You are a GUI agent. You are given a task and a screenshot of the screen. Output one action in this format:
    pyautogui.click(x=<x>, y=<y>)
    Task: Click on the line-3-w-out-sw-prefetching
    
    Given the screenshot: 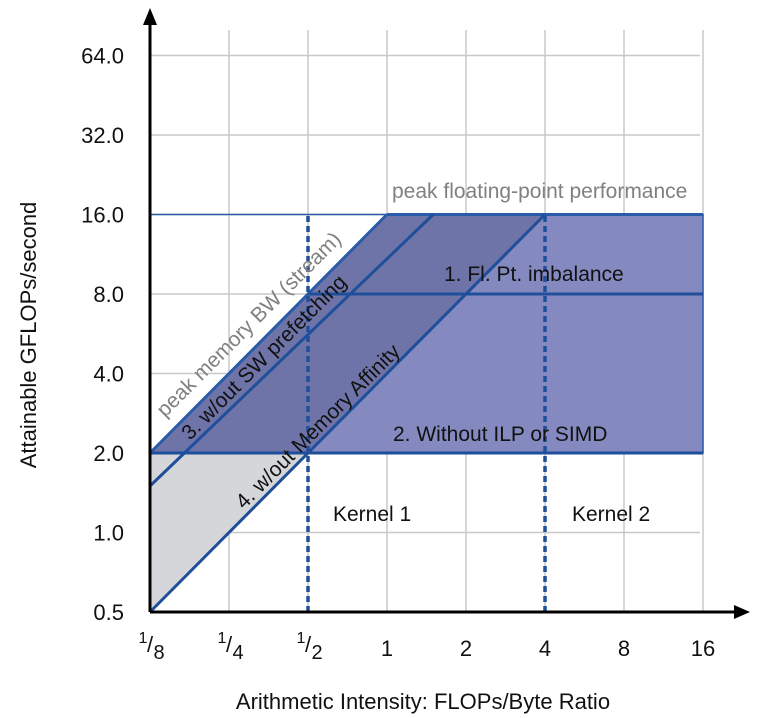 What is the action you would take?
    pyautogui.click(x=291, y=350)
    